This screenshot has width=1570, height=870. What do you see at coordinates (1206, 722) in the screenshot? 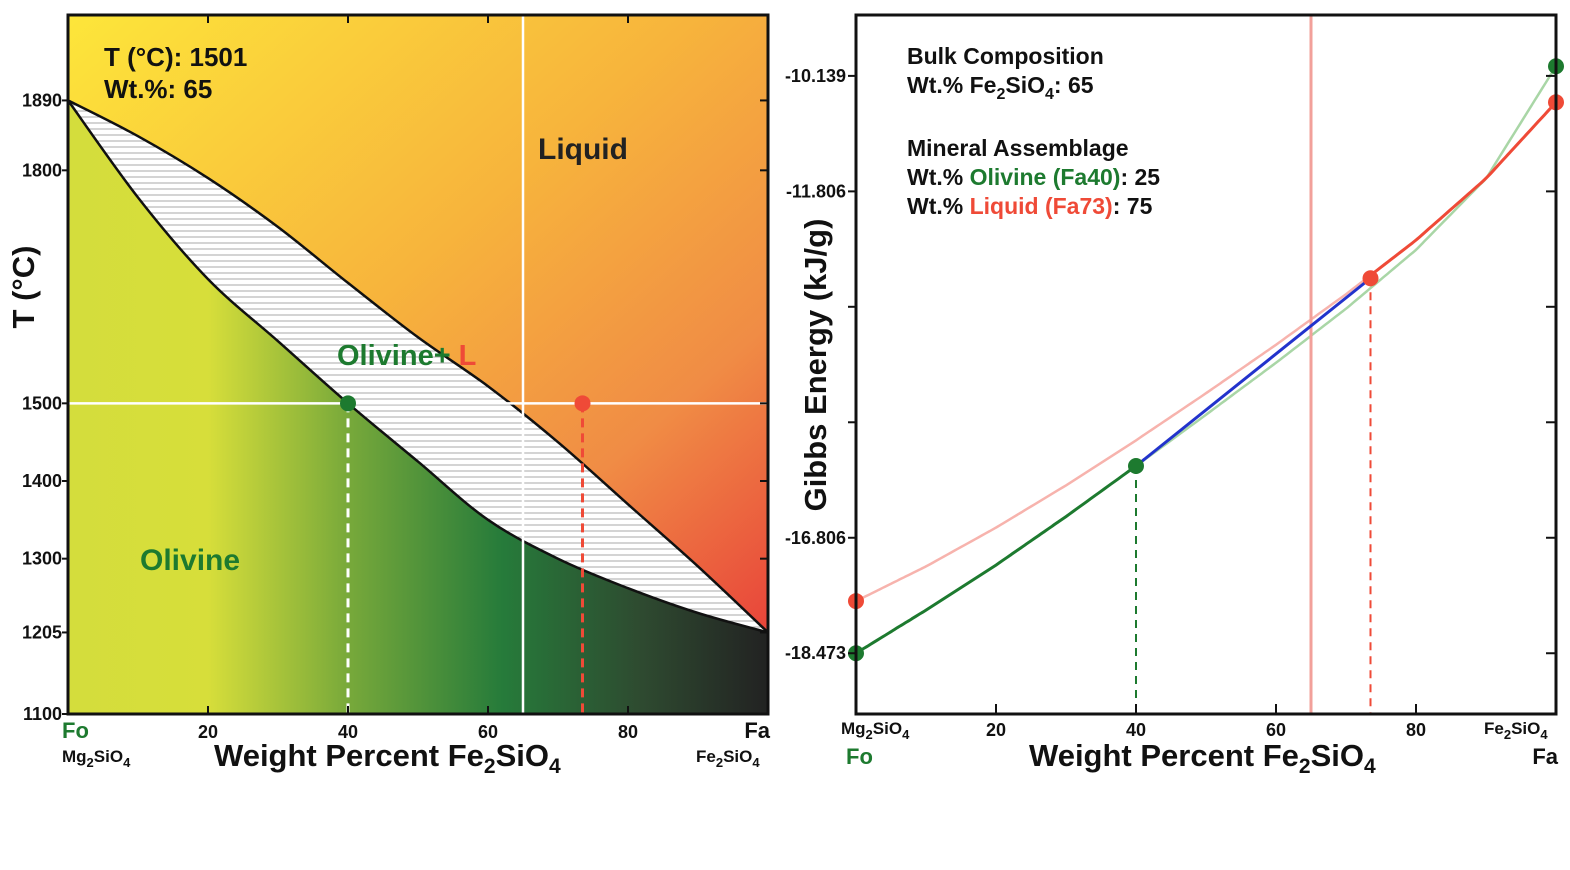
I see `x-axis-ticks: 20 40 60 80` at bounding box center [1206, 722].